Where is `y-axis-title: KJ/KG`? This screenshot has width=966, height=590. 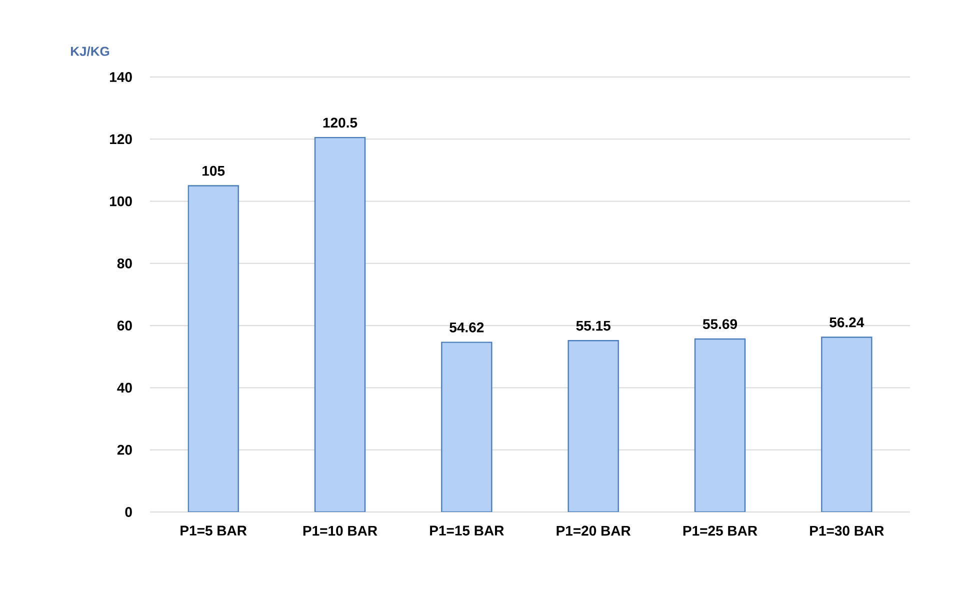 y-axis-title: KJ/KG is located at coordinates (90, 51).